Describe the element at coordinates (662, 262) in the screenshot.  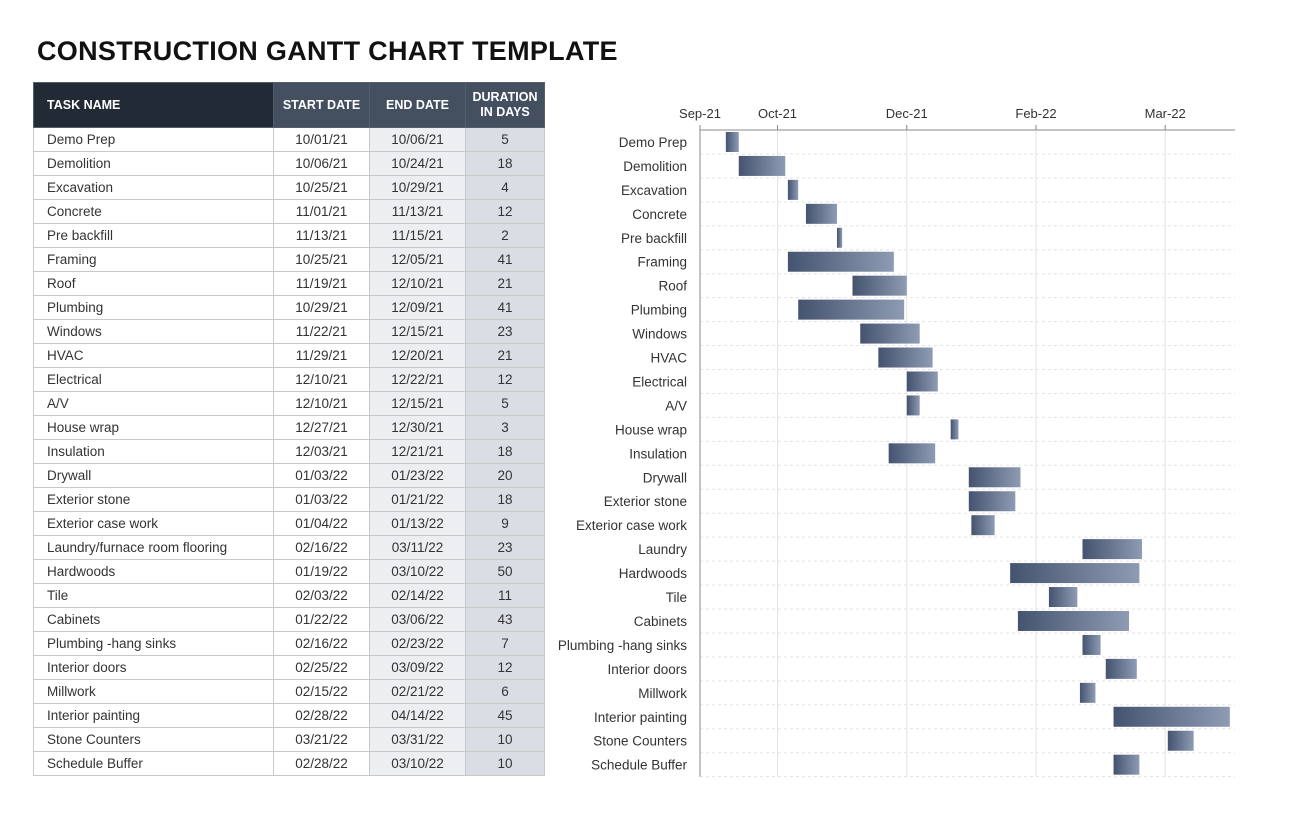
I see `category-label: Framing` at that location.